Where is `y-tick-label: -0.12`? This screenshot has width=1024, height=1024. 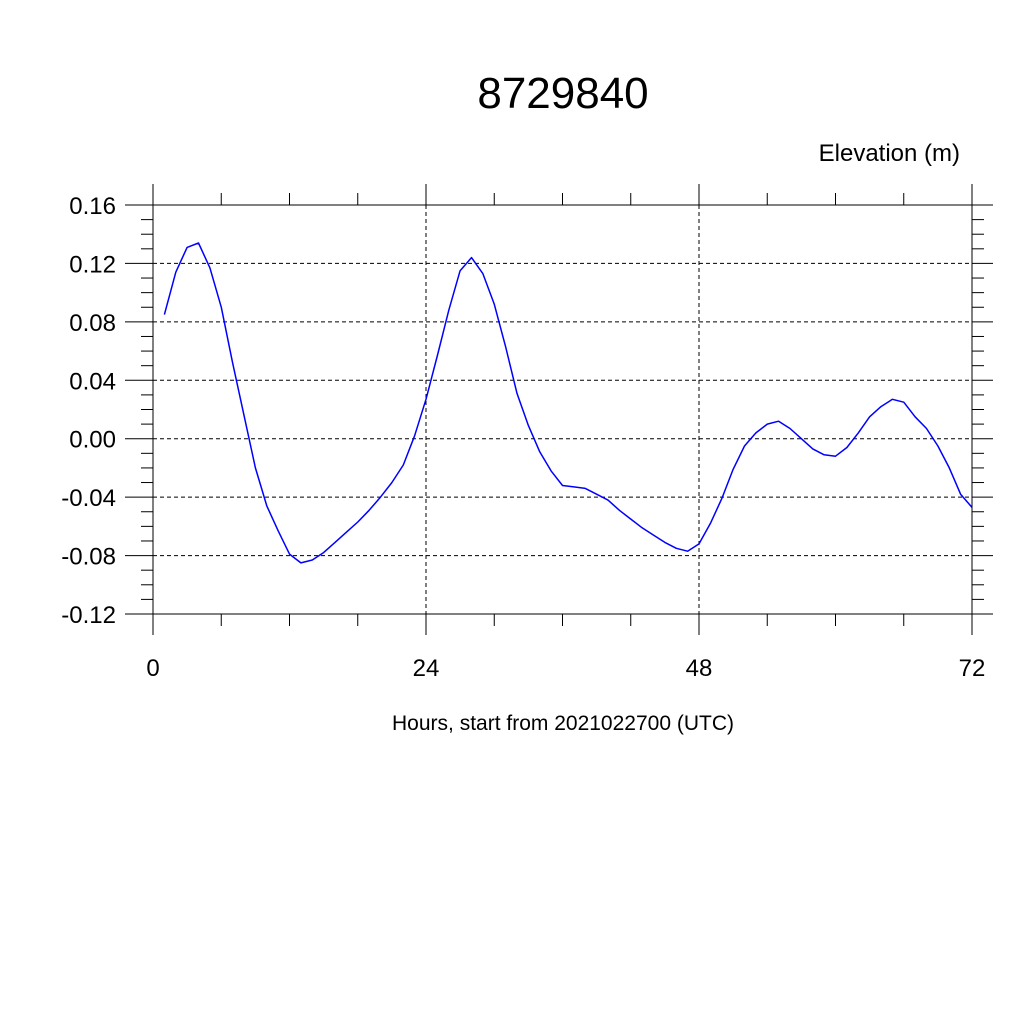 y-tick-label: -0.12 is located at coordinates (88, 615).